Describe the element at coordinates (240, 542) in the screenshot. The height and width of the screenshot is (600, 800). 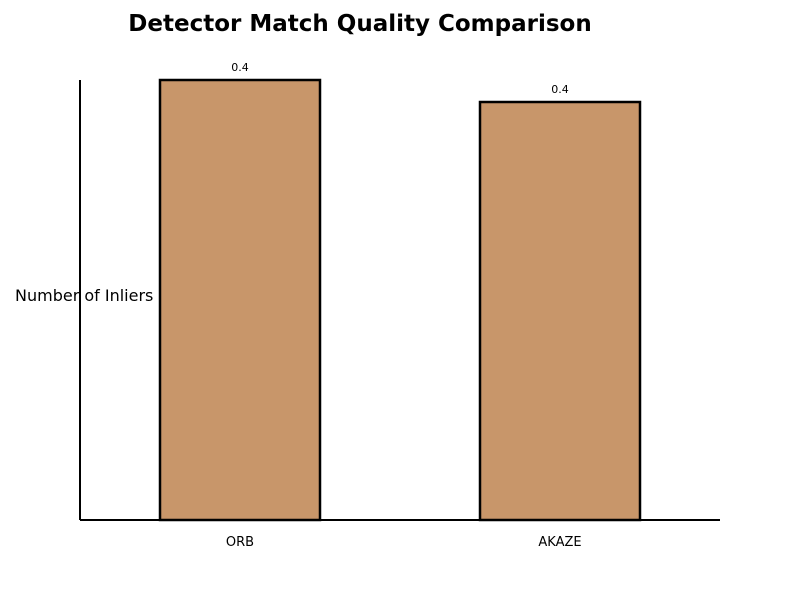
I see `x-tick-label-orb: ORB` at that location.